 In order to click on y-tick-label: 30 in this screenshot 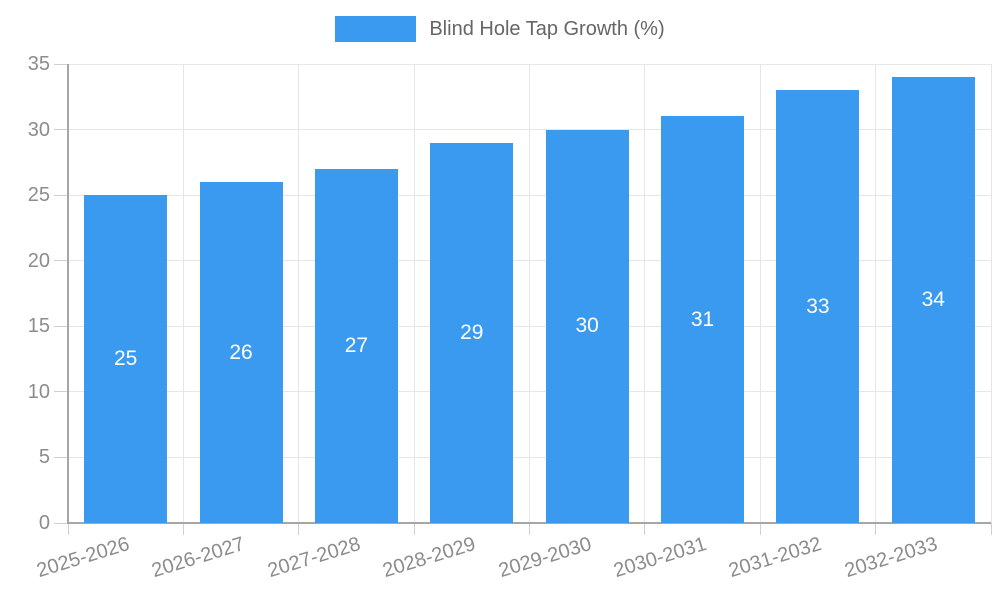, I will do `click(38, 129)`.